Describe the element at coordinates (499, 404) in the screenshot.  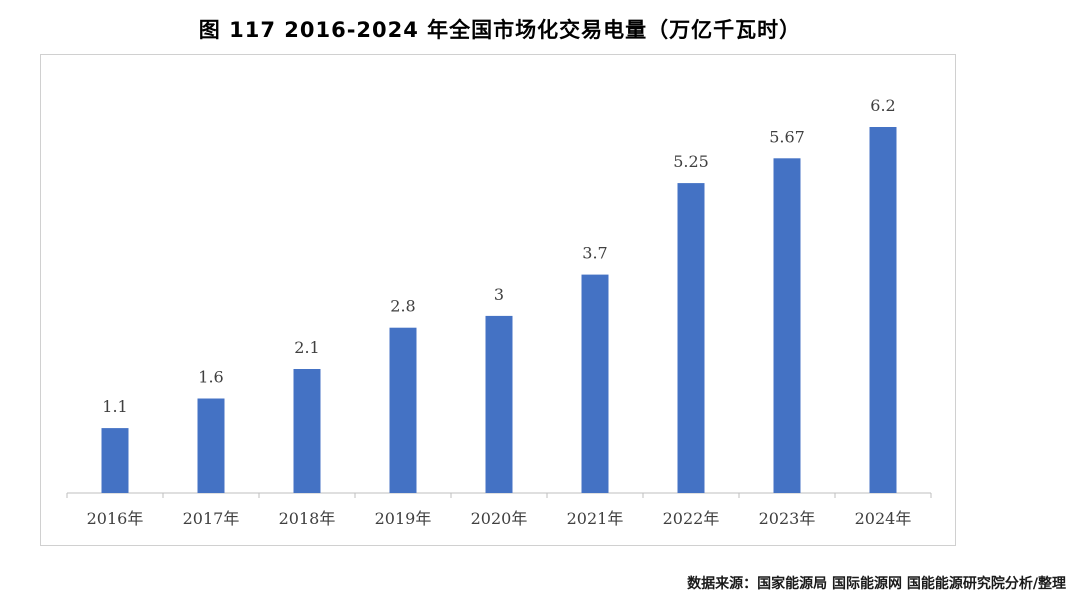
I see `bar-2020年` at that location.